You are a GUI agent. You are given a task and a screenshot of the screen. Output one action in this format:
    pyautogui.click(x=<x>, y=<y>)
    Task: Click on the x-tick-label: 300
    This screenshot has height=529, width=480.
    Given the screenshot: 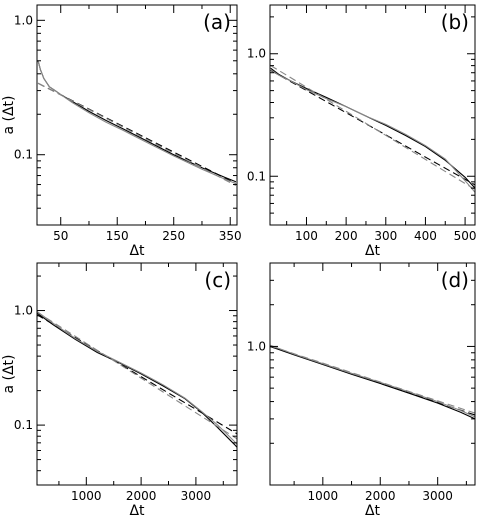 What is the action you would take?
    pyautogui.click(x=385, y=236)
    